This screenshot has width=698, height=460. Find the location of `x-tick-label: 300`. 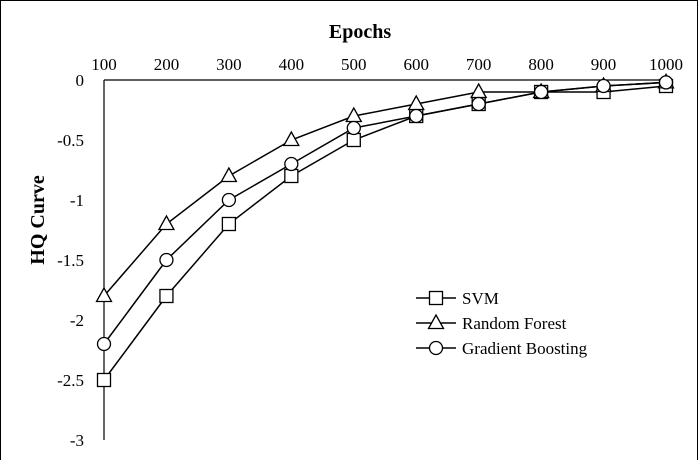

x-tick-label: 300 is located at coordinates (229, 64).